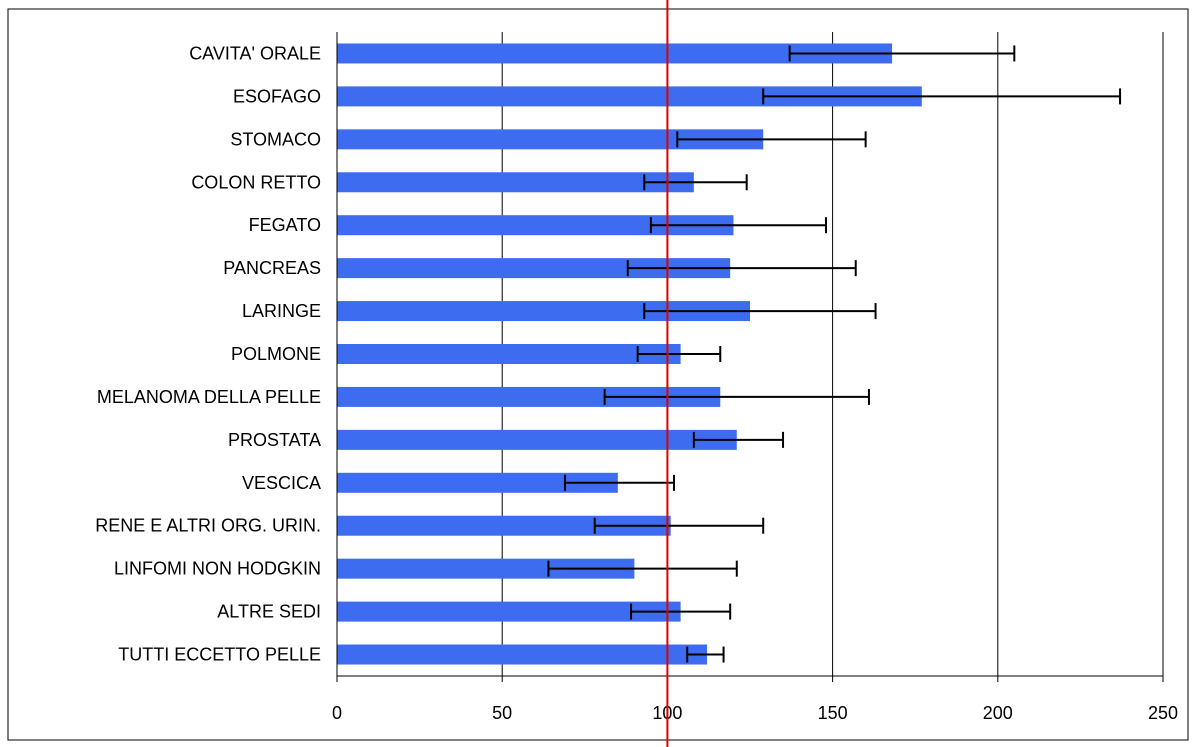 The height and width of the screenshot is (747, 1196). Describe the element at coordinates (337, 713) in the screenshot. I see `x-tick-label-0: 0` at that location.